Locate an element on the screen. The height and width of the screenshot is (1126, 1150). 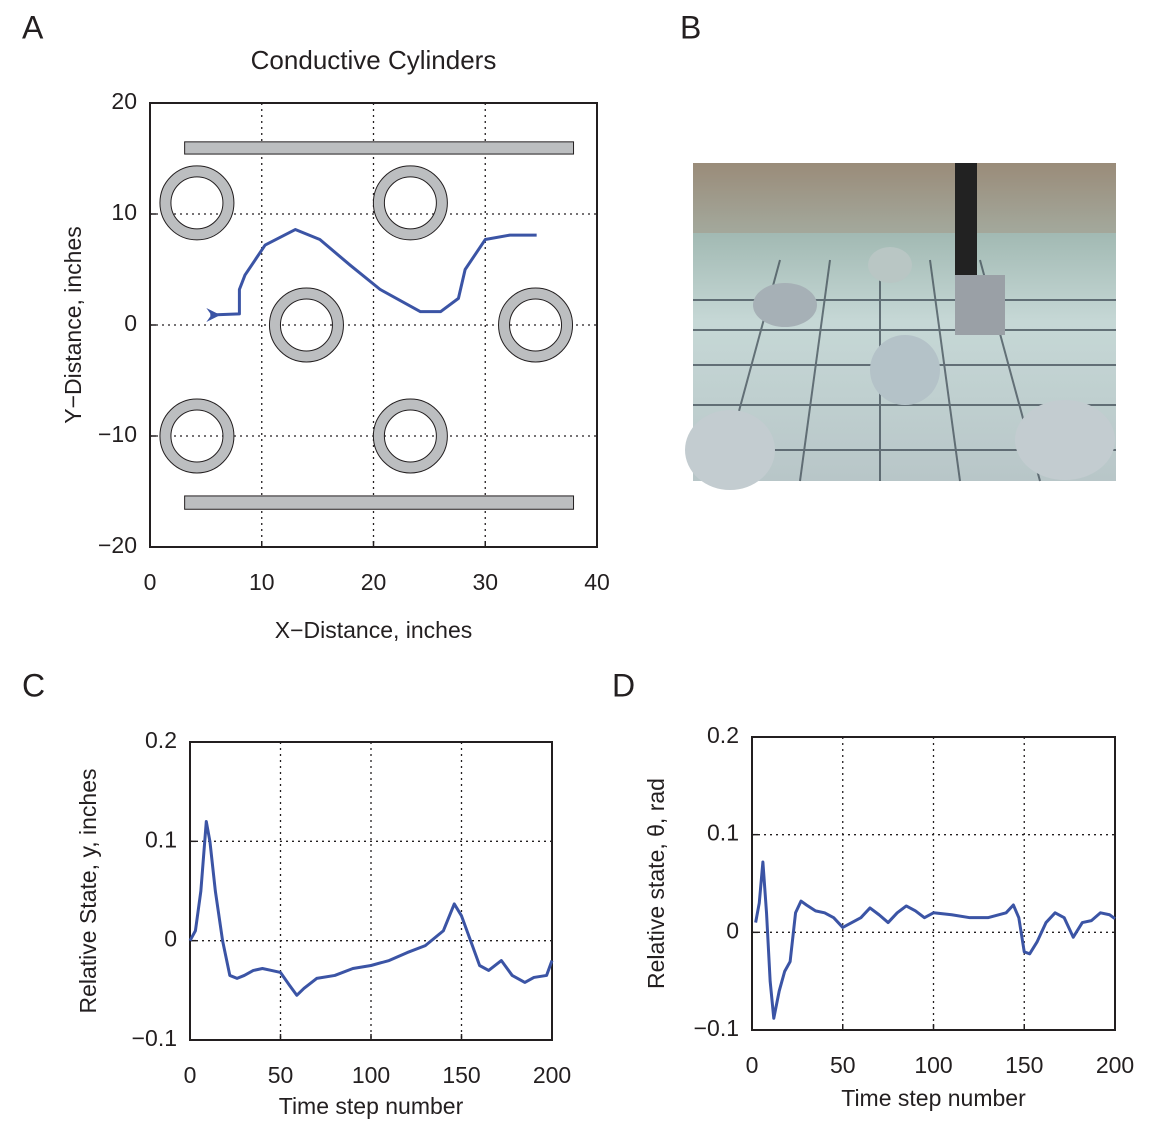
y-axis-label: Relative State, y, inches is located at coordinates (88, 890).